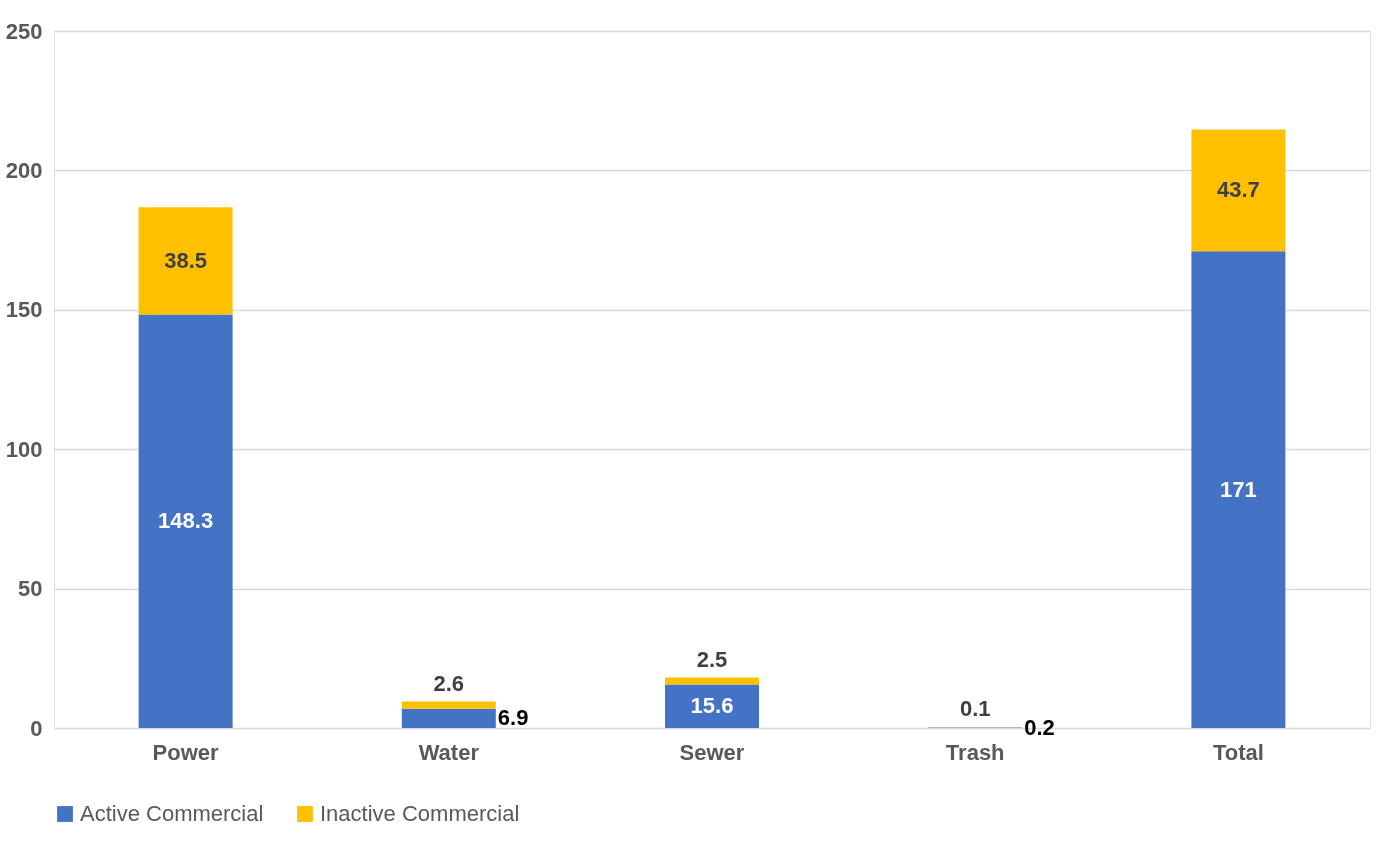 This screenshot has height=857, width=1396. I want to click on data-label: 0.2, so click(1039, 727).